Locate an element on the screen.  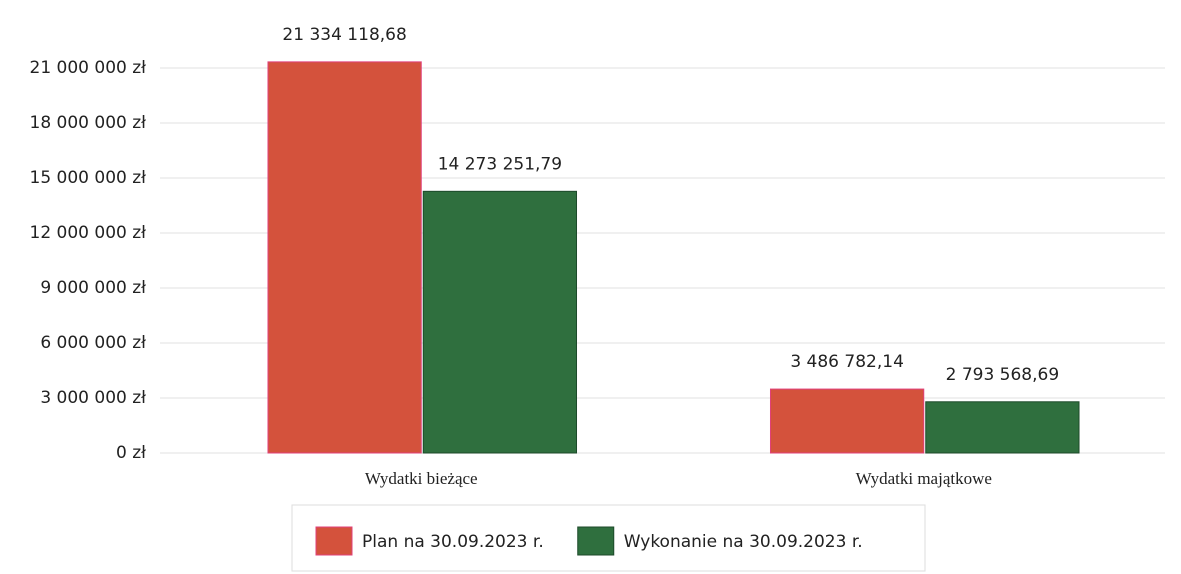
y-tick-label: 21 000 000 zł is located at coordinates (88, 68).